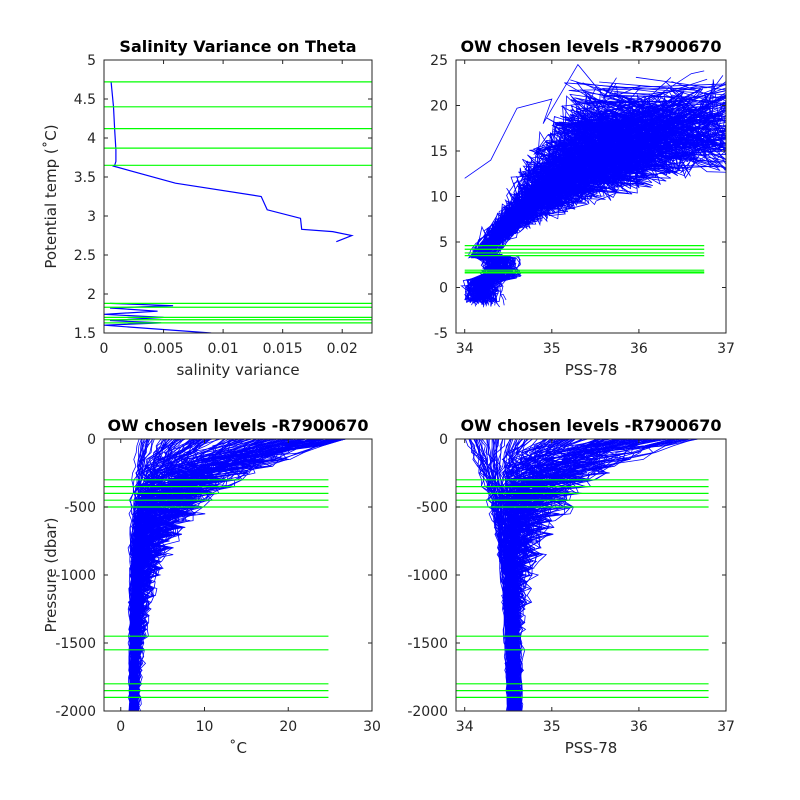 The width and height of the screenshot is (800, 800). I want to click on axes-box, so click(238, 196).